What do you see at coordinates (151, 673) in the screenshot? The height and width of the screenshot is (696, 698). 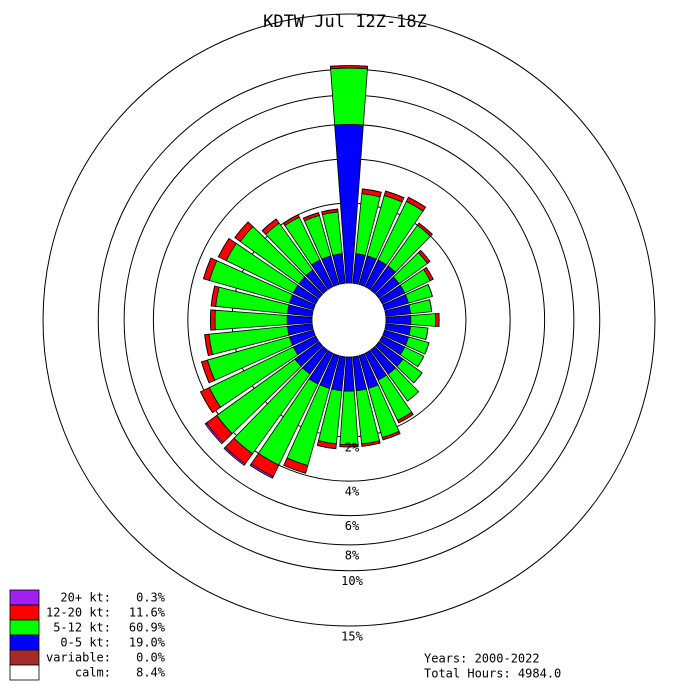 I see `legend-share: 8.4%` at bounding box center [151, 673].